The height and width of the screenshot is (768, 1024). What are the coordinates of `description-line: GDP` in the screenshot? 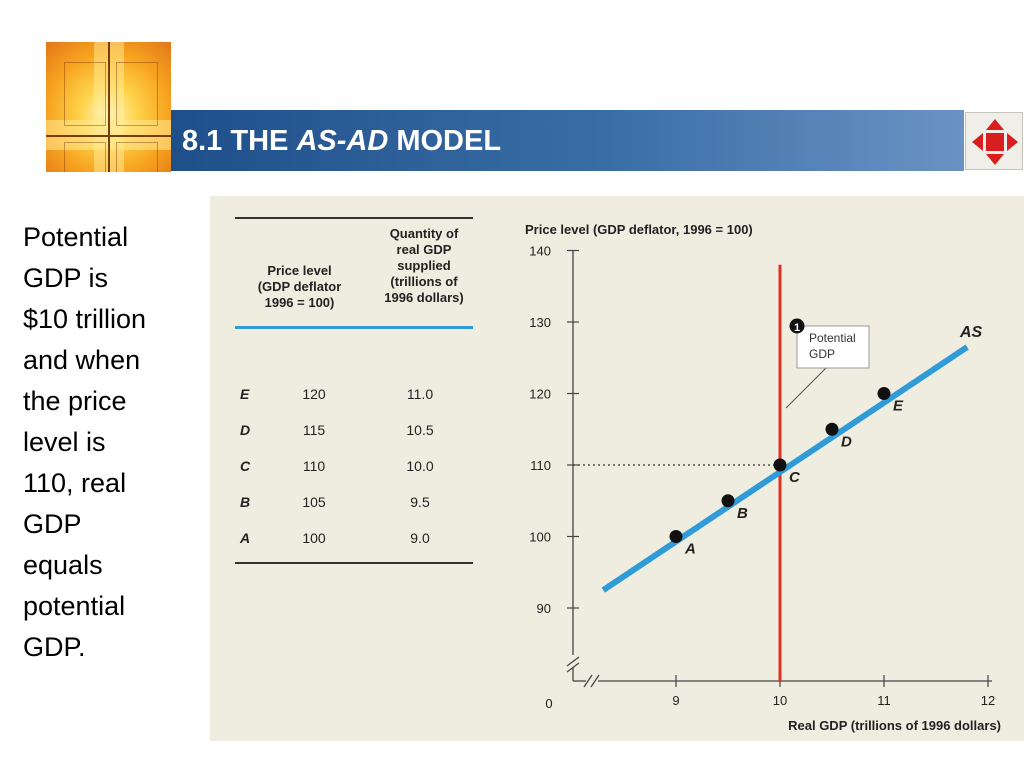 It's located at (52, 524).